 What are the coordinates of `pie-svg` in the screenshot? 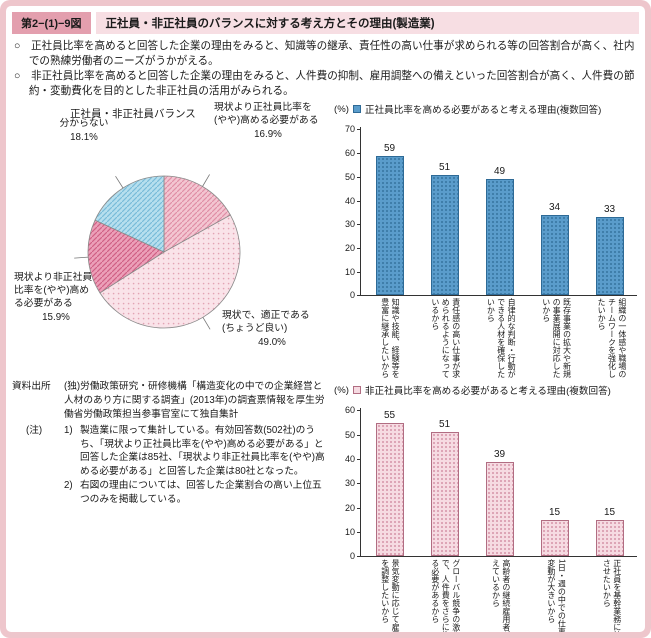 It's located at (157, 252).